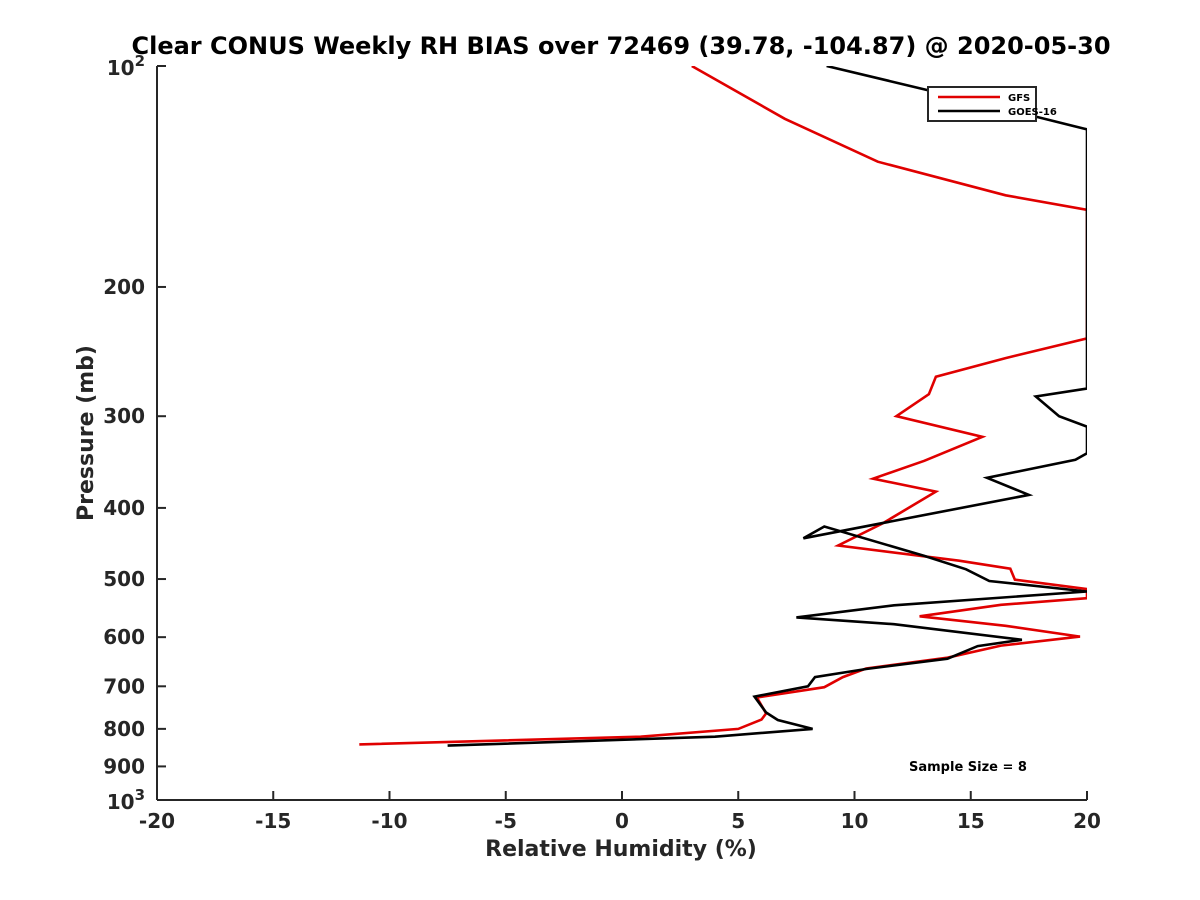 This screenshot has width=1200, height=900. I want to click on y-tick-label: 200, so click(124, 287).